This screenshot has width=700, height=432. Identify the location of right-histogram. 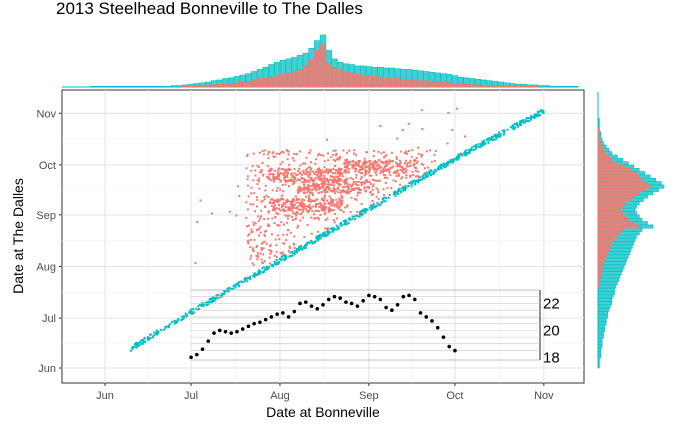
(631, 230).